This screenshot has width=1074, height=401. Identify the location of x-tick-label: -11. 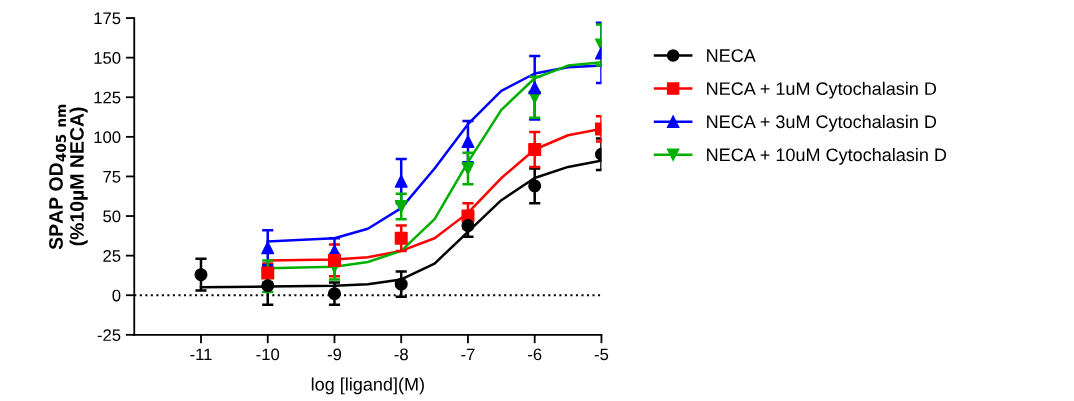
(201, 354).